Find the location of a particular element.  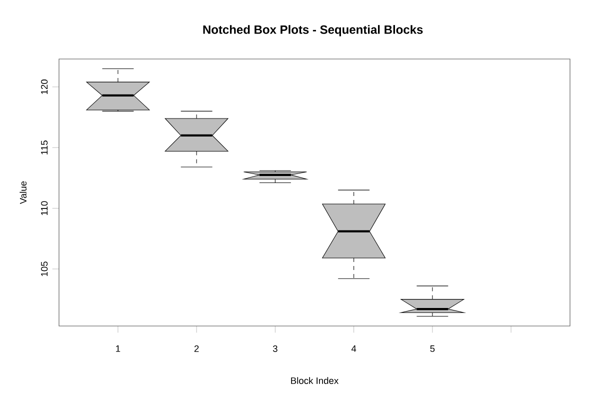

chart-title: Notched Box Plots - Sequential Blocks is located at coordinates (313, 30).